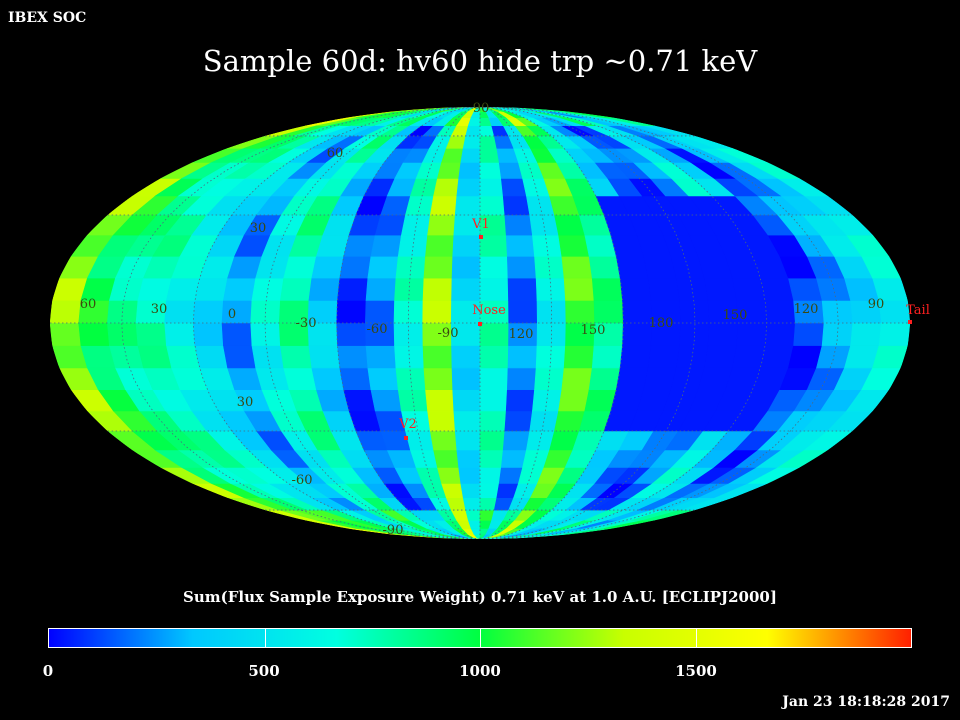  I want to click on longitude-label: 90, so click(876, 304).